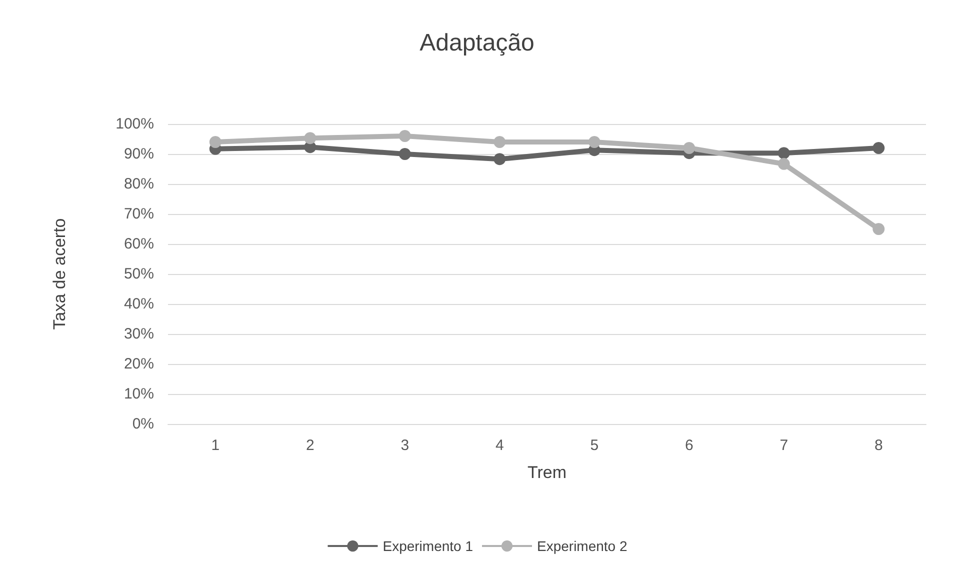  What do you see at coordinates (594, 445) in the screenshot?
I see `x-tick-label: 5` at bounding box center [594, 445].